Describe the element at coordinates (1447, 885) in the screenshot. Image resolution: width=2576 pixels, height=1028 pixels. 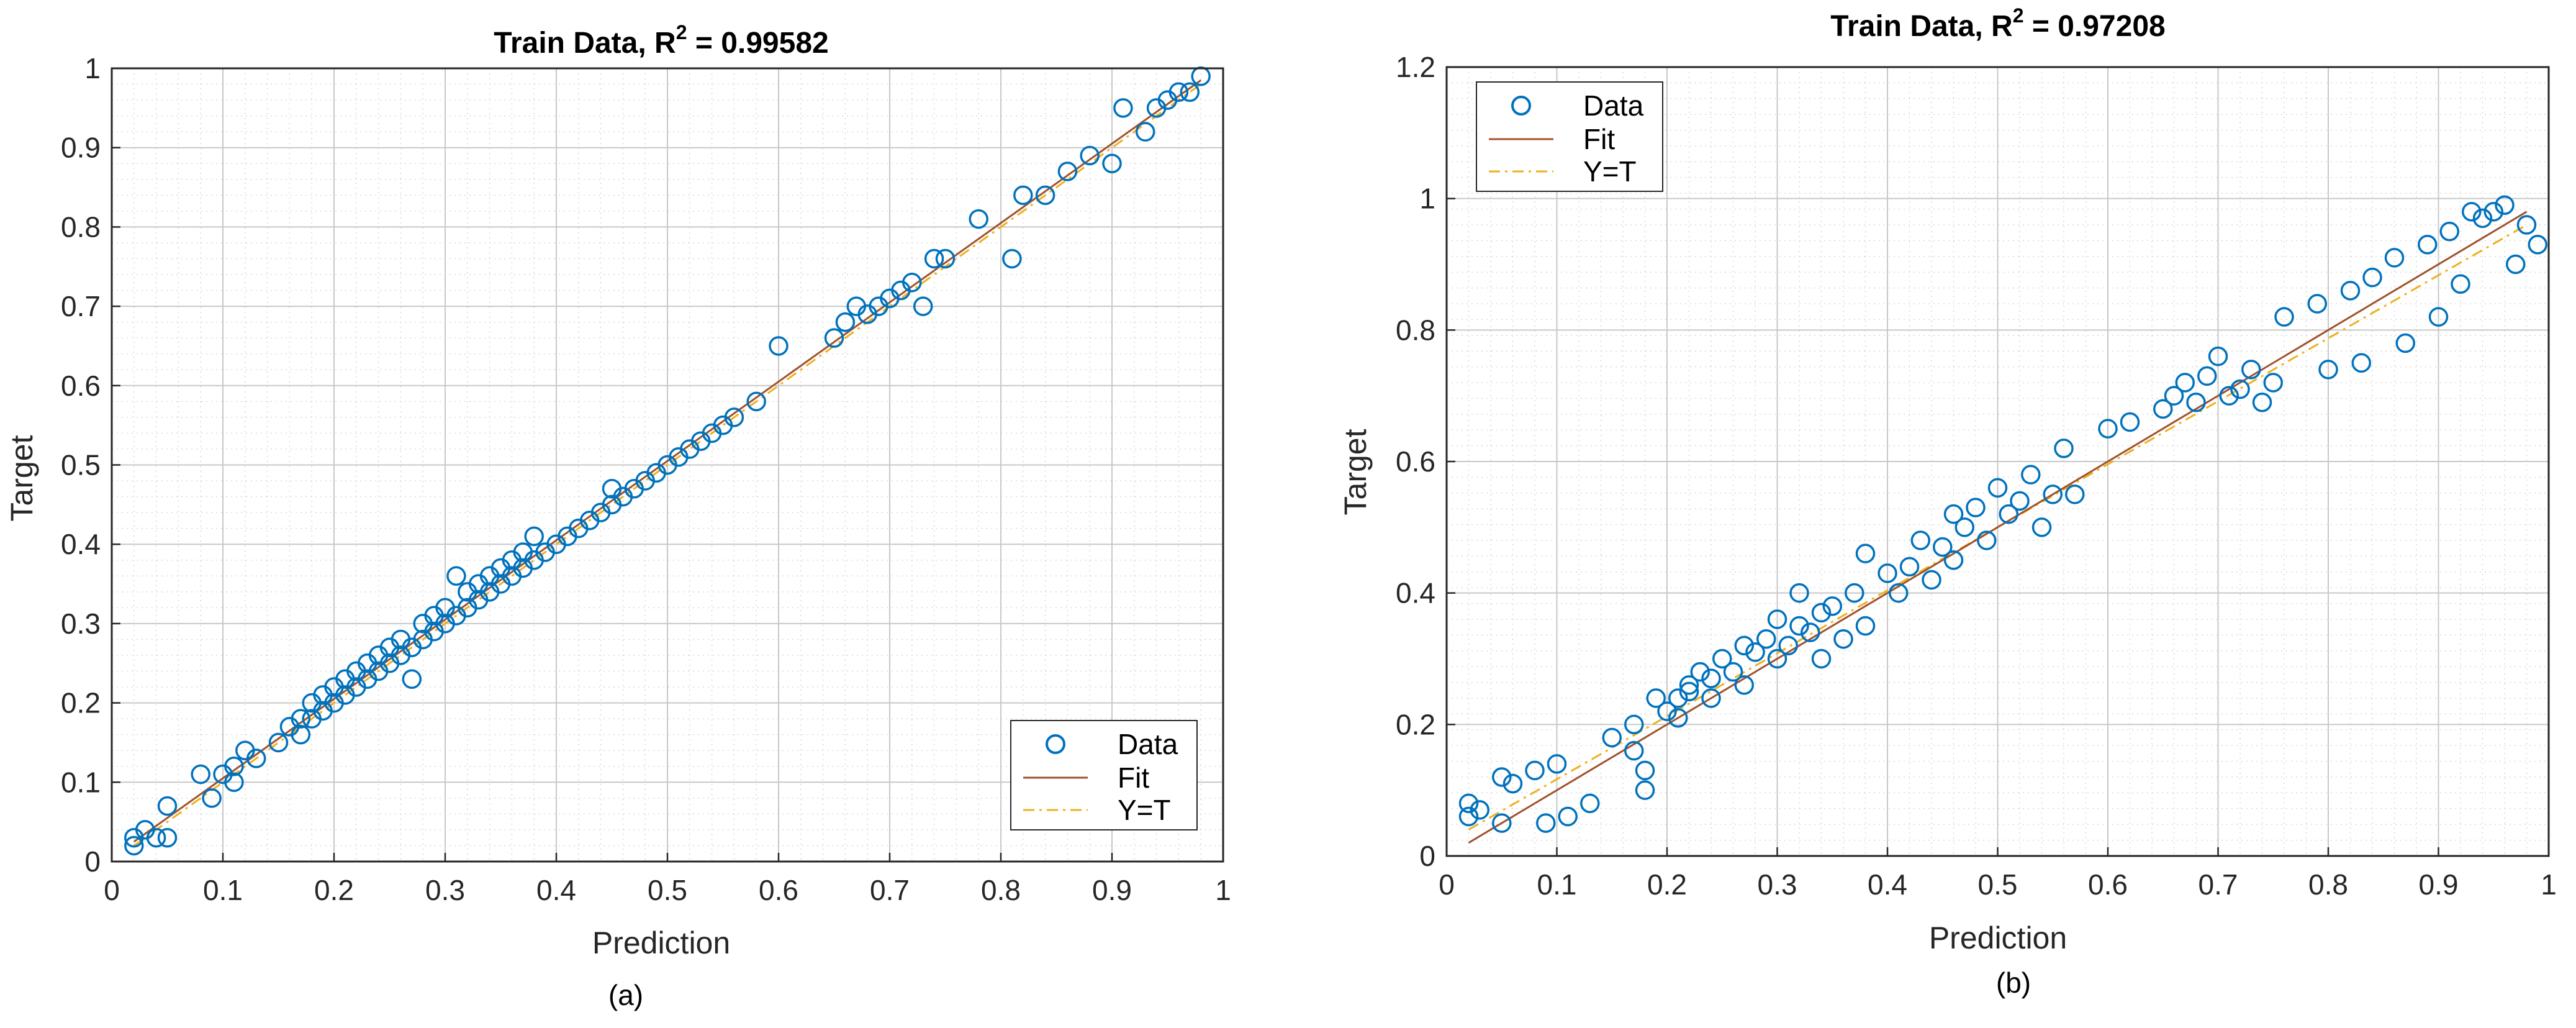
I see `x-tick-label: 0` at that location.